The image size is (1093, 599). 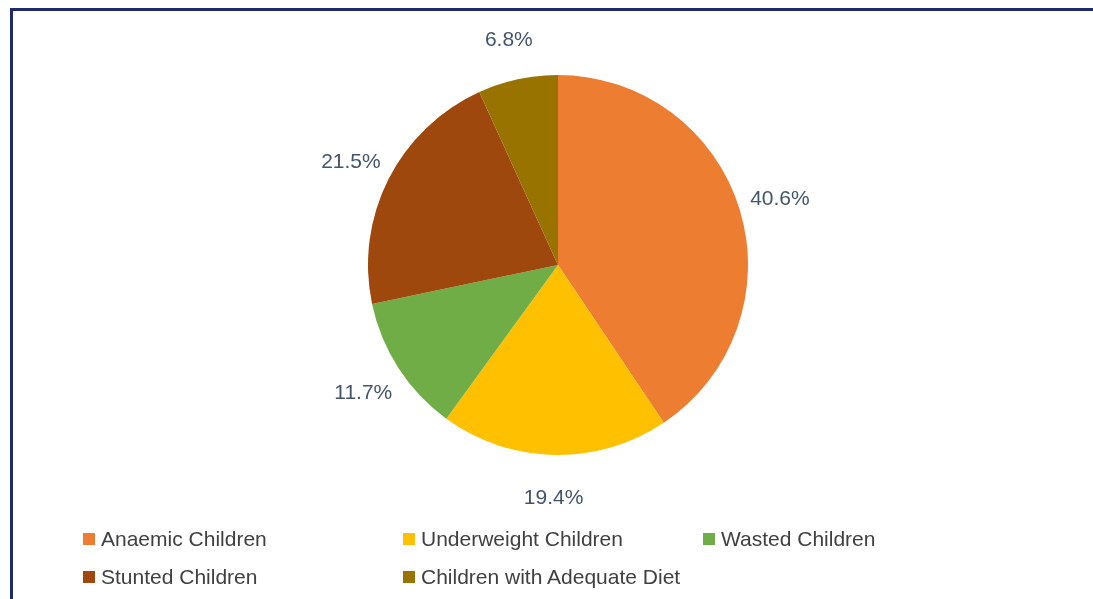 What do you see at coordinates (522, 539) in the screenshot?
I see `legend-label: Underweight Children` at bounding box center [522, 539].